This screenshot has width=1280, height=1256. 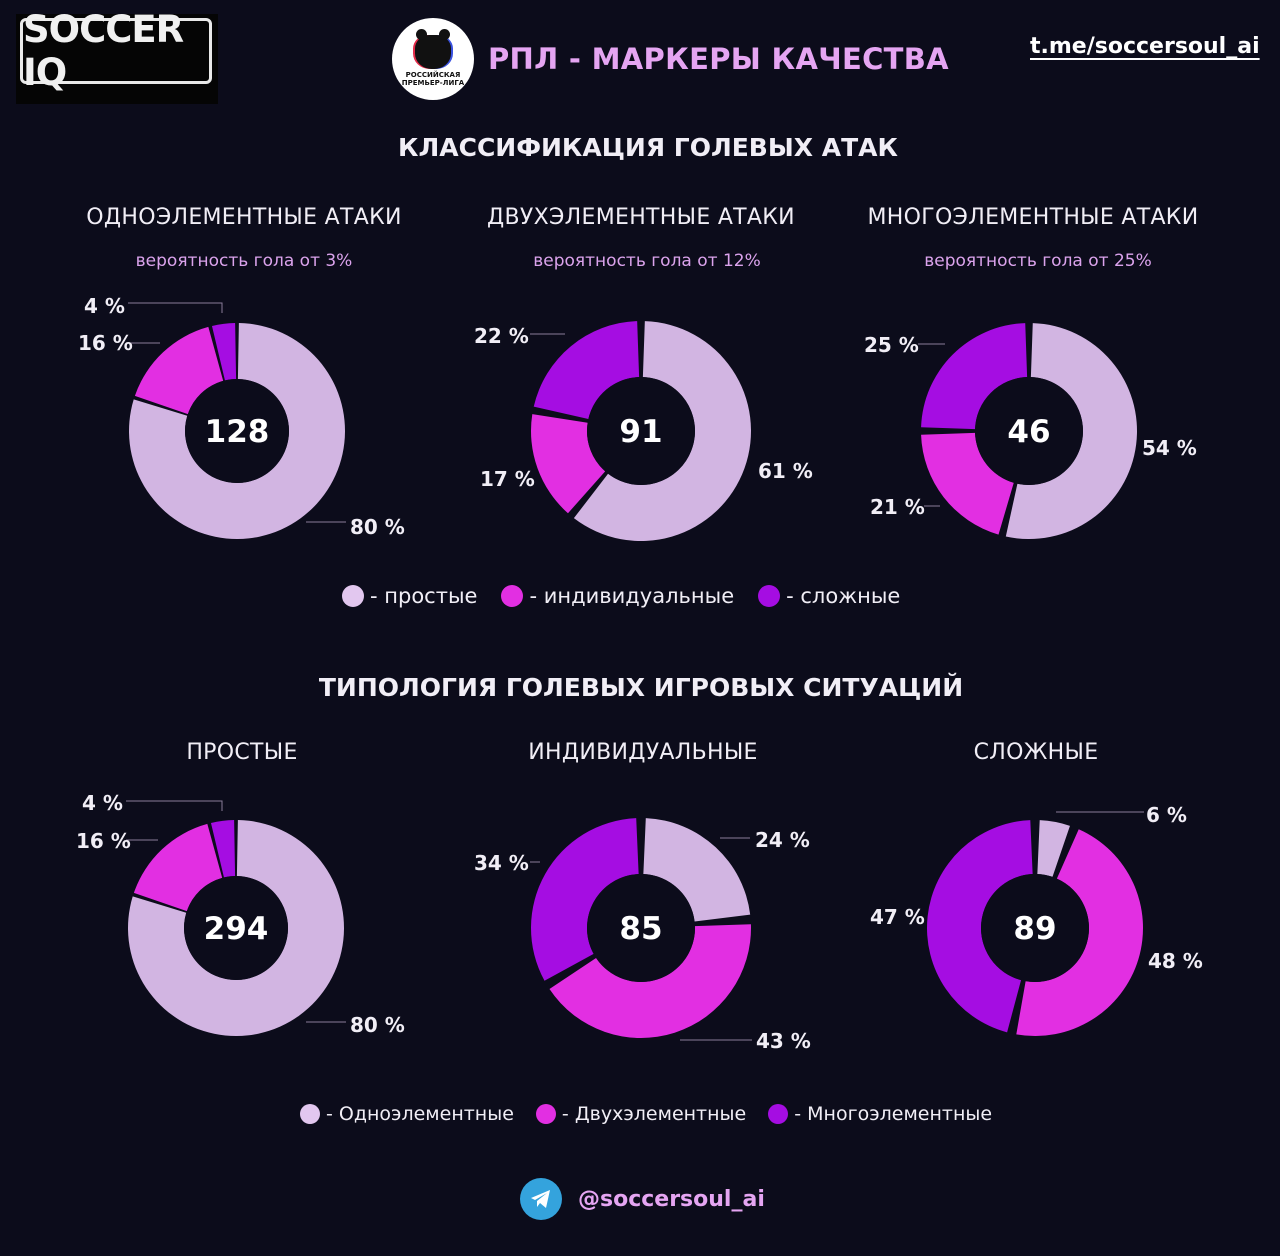 I want to click on donut-0-hole, so click(x=237, y=431).